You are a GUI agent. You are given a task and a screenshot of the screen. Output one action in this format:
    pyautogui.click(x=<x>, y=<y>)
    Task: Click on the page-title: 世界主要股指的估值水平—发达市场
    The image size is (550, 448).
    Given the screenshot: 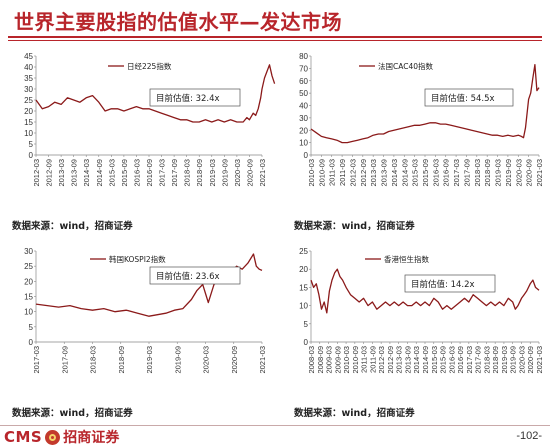 What is the action you would take?
    pyautogui.click(x=178, y=22)
    